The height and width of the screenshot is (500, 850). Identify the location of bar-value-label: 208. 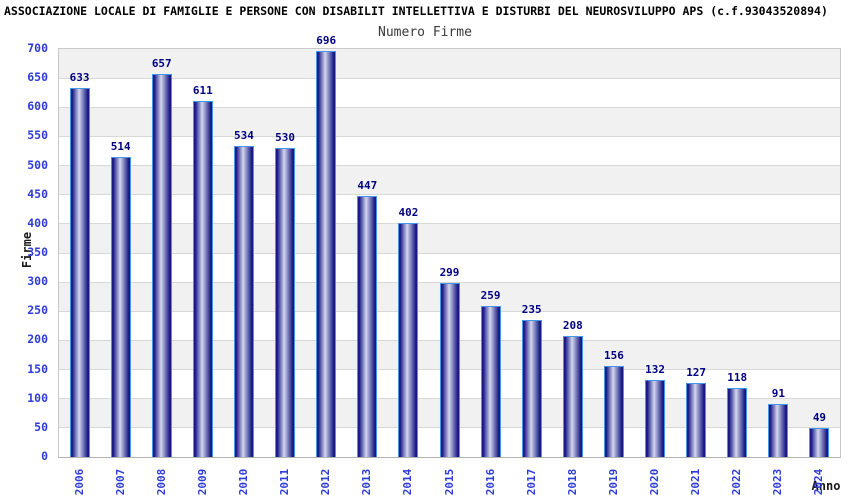
(572, 325).